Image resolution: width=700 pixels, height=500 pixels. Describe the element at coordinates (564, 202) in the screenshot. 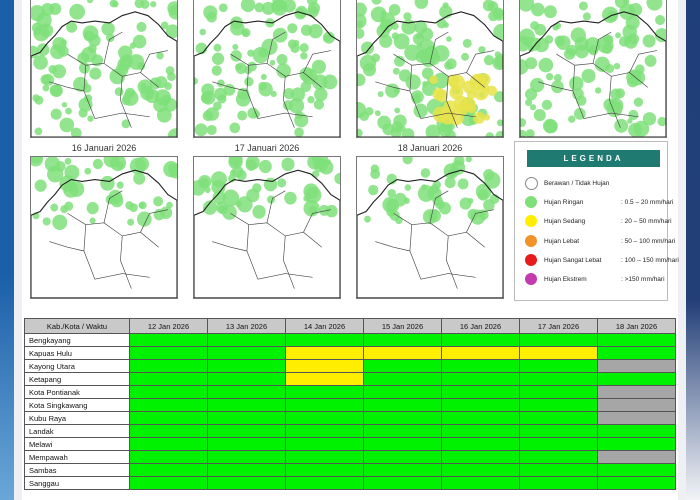

I see `legend-label: Hujan Ringan` at that location.